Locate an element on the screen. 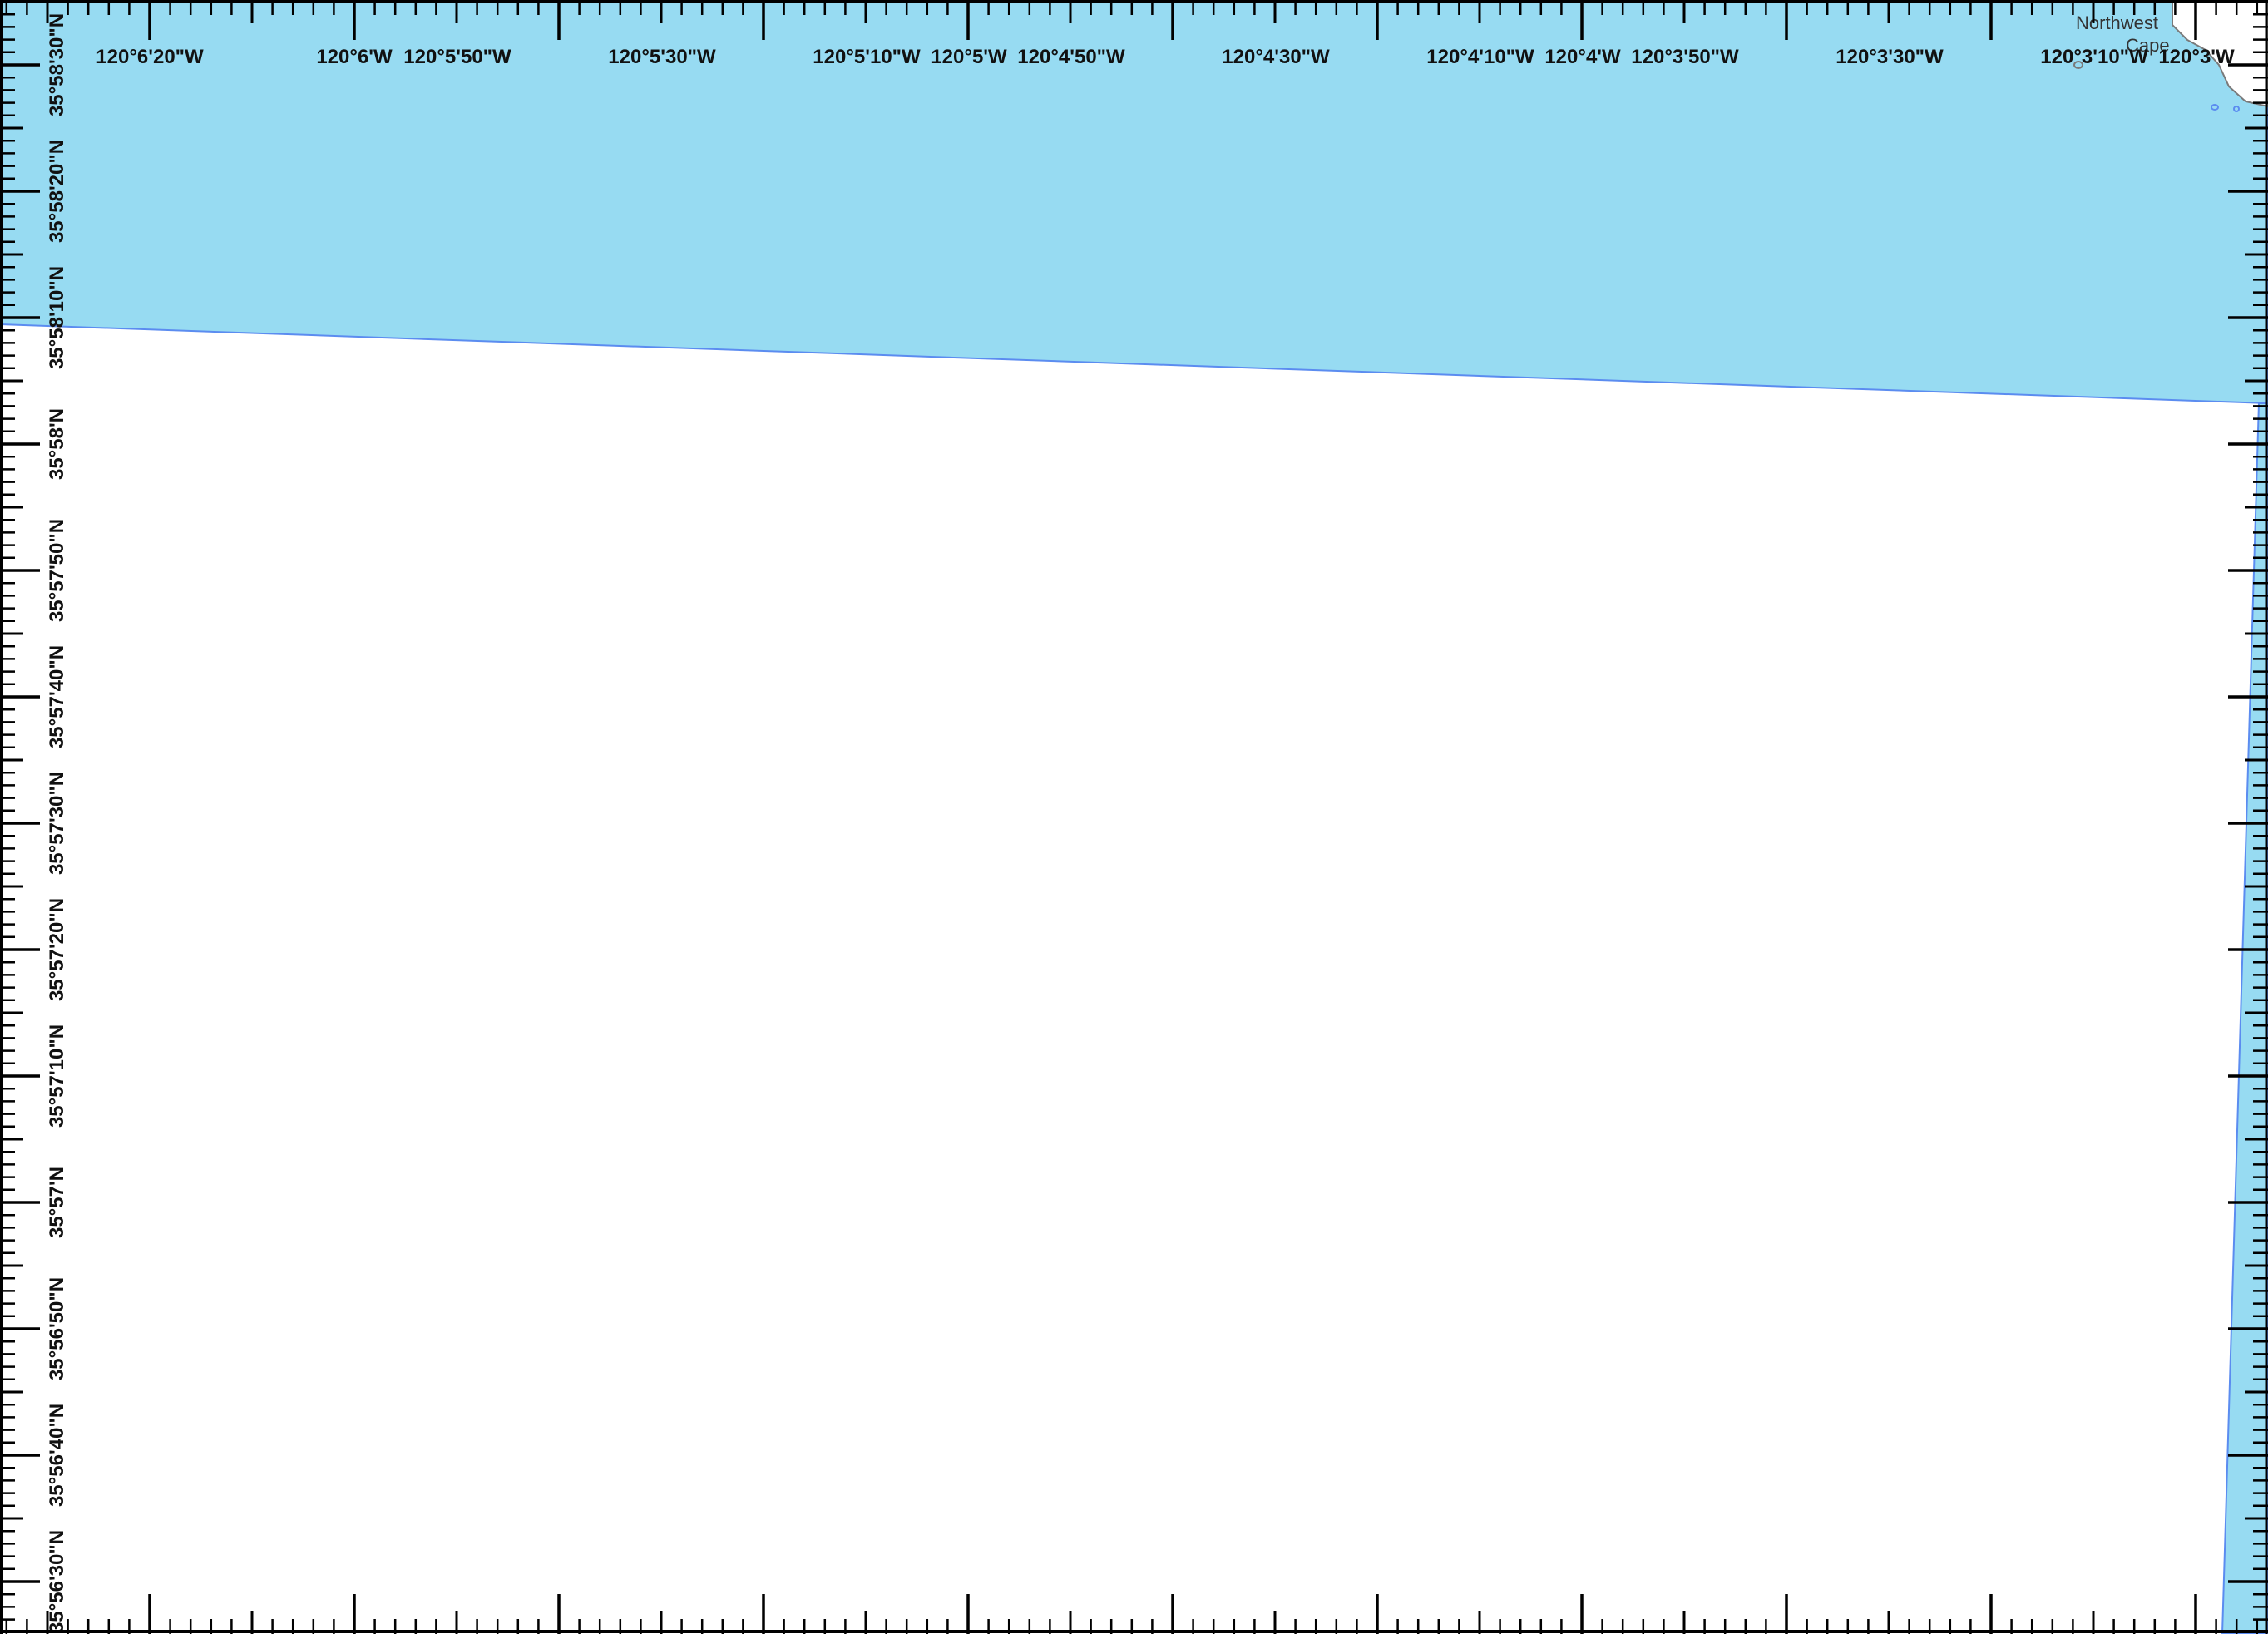 Image resolution: width=2268 pixels, height=1634 pixels. latitude-label: 35°58'N is located at coordinates (57, 444).